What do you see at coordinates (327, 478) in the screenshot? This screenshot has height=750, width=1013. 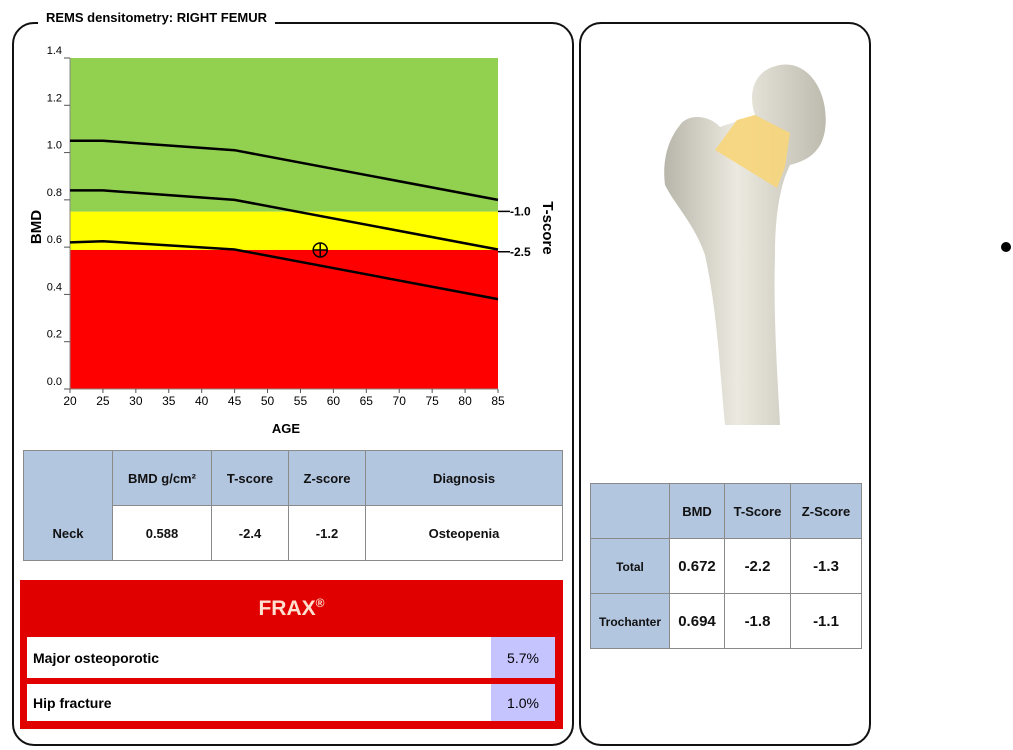 I see `header-cell: Z-score` at bounding box center [327, 478].